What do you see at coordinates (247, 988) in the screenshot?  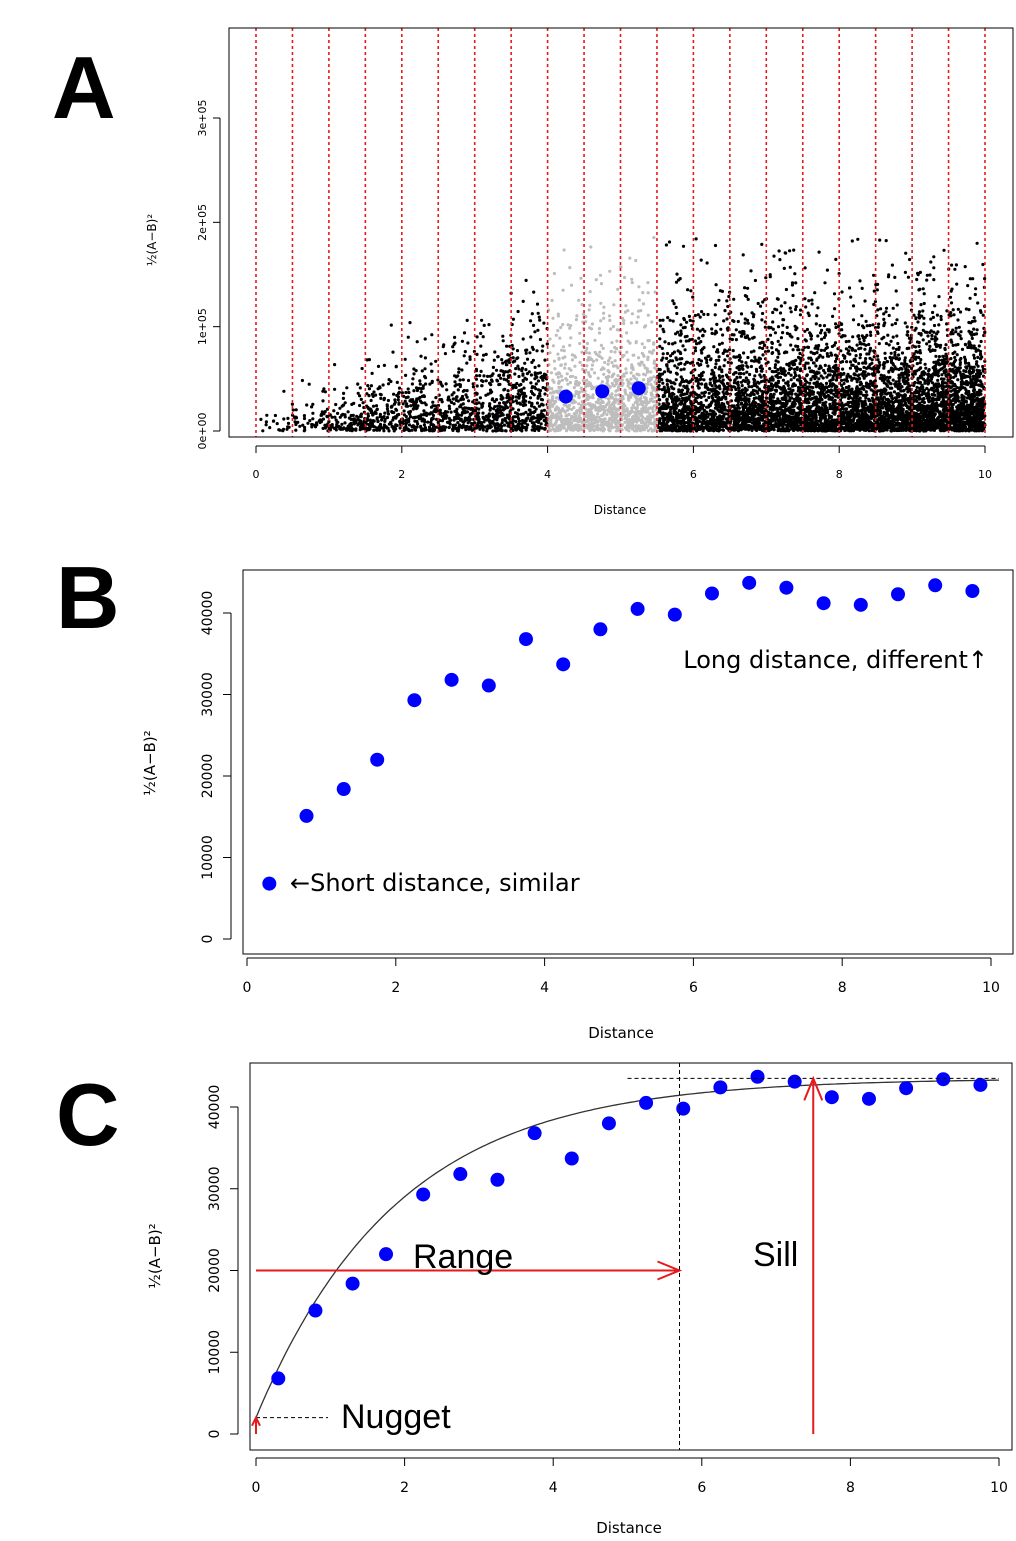 I see `panel-b-x-tick-label: 0` at bounding box center [247, 988].